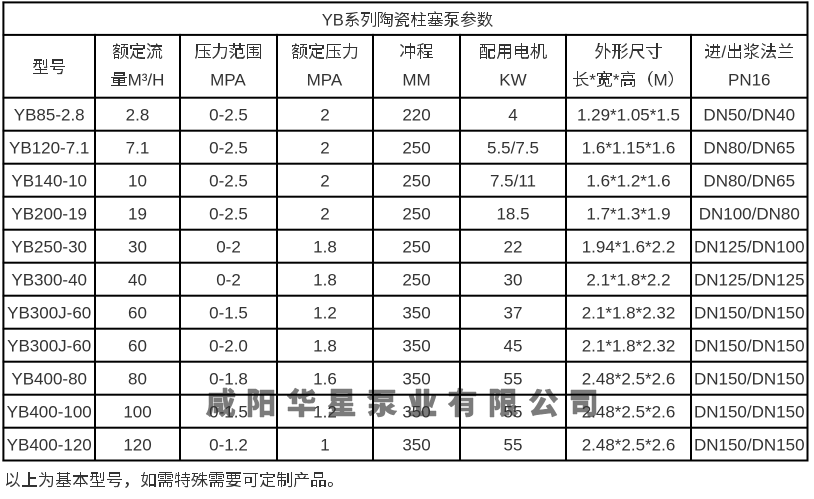 The width and height of the screenshot is (814, 499). Describe the element at coordinates (512, 214) in the screenshot. I see `svg-text: 18.5` at that location.